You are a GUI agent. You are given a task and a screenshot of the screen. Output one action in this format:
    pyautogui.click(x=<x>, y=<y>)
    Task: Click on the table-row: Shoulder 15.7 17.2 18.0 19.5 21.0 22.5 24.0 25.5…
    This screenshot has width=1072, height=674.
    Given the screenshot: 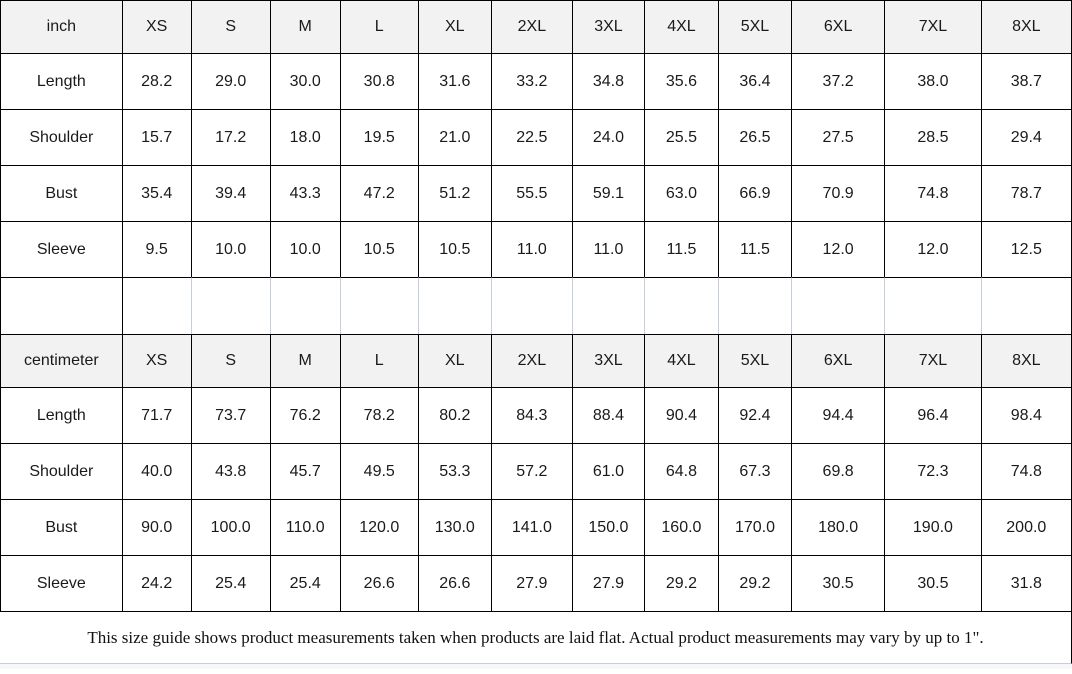 What is the action you would take?
    pyautogui.click(x=536, y=137)
    